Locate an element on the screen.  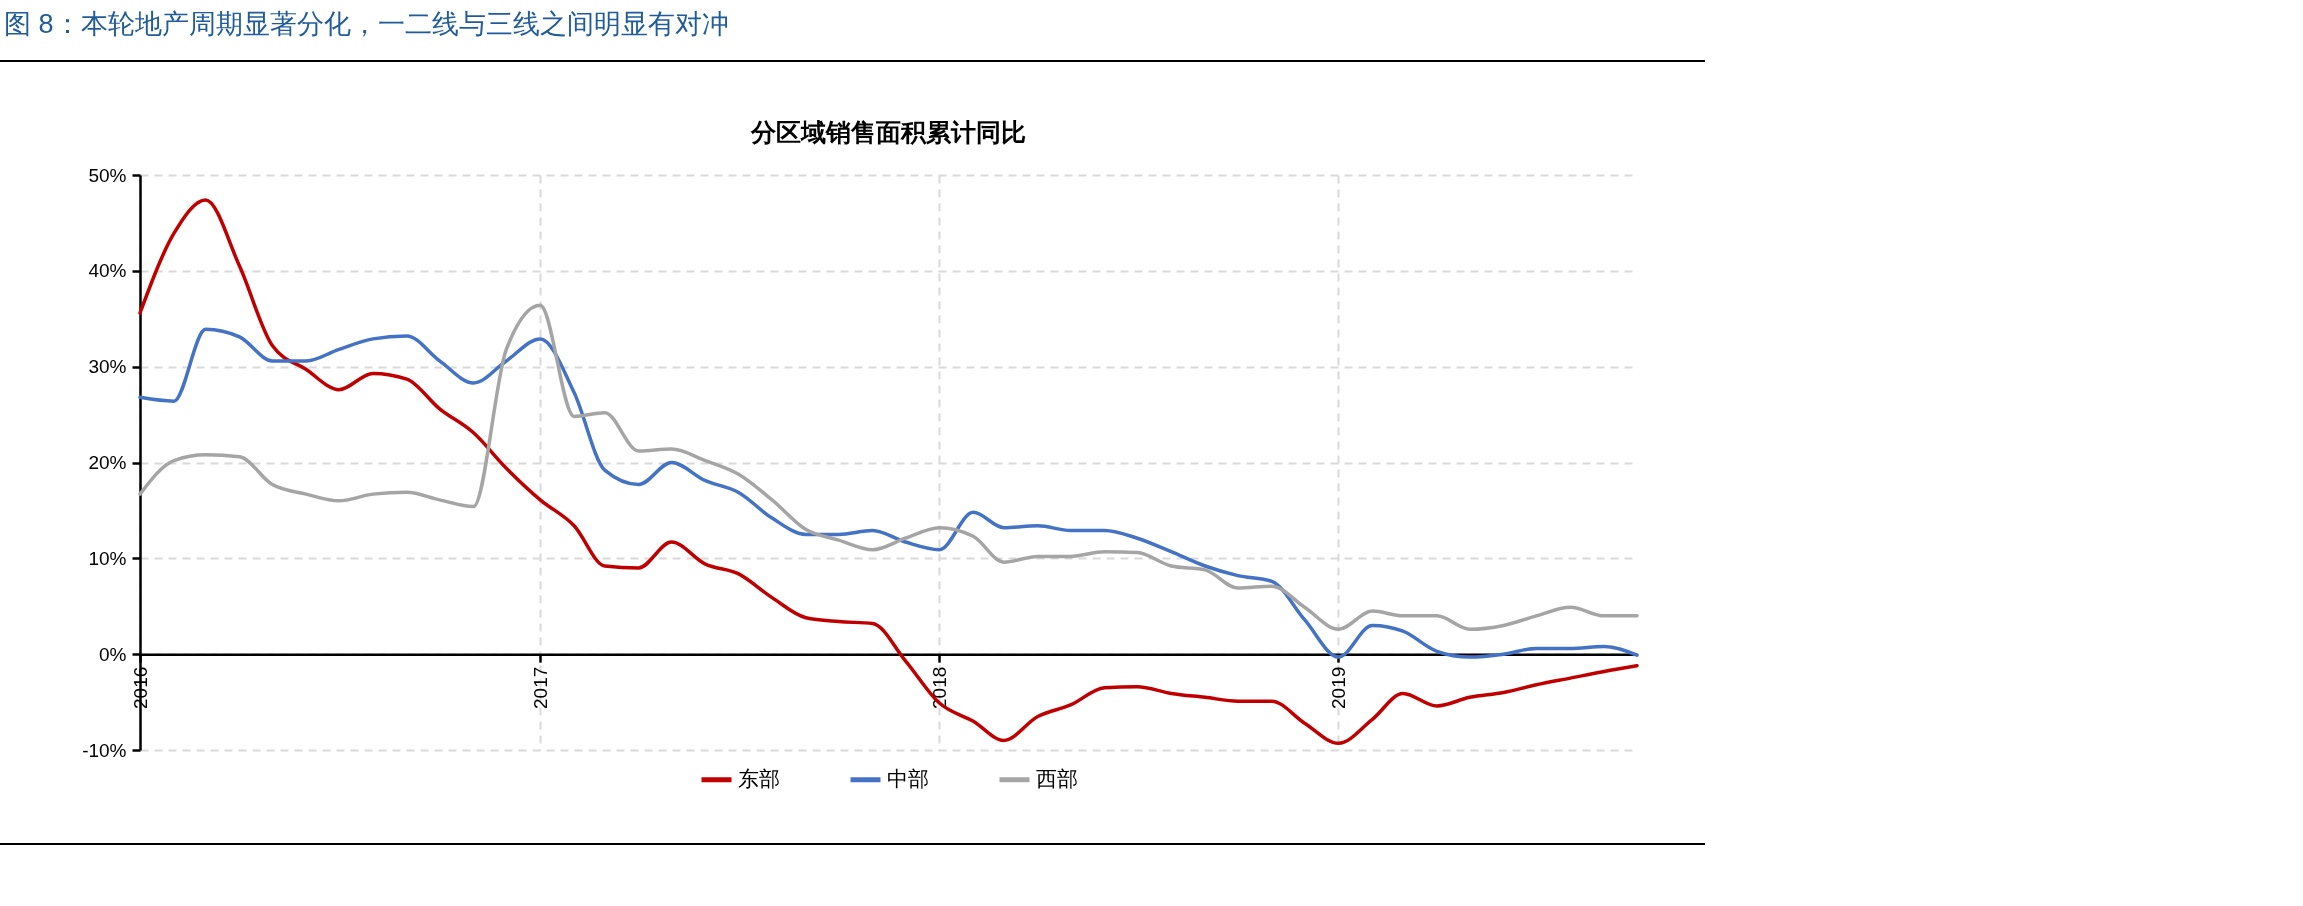
legend-label: 西部 is located at coordinates (1057, 778).